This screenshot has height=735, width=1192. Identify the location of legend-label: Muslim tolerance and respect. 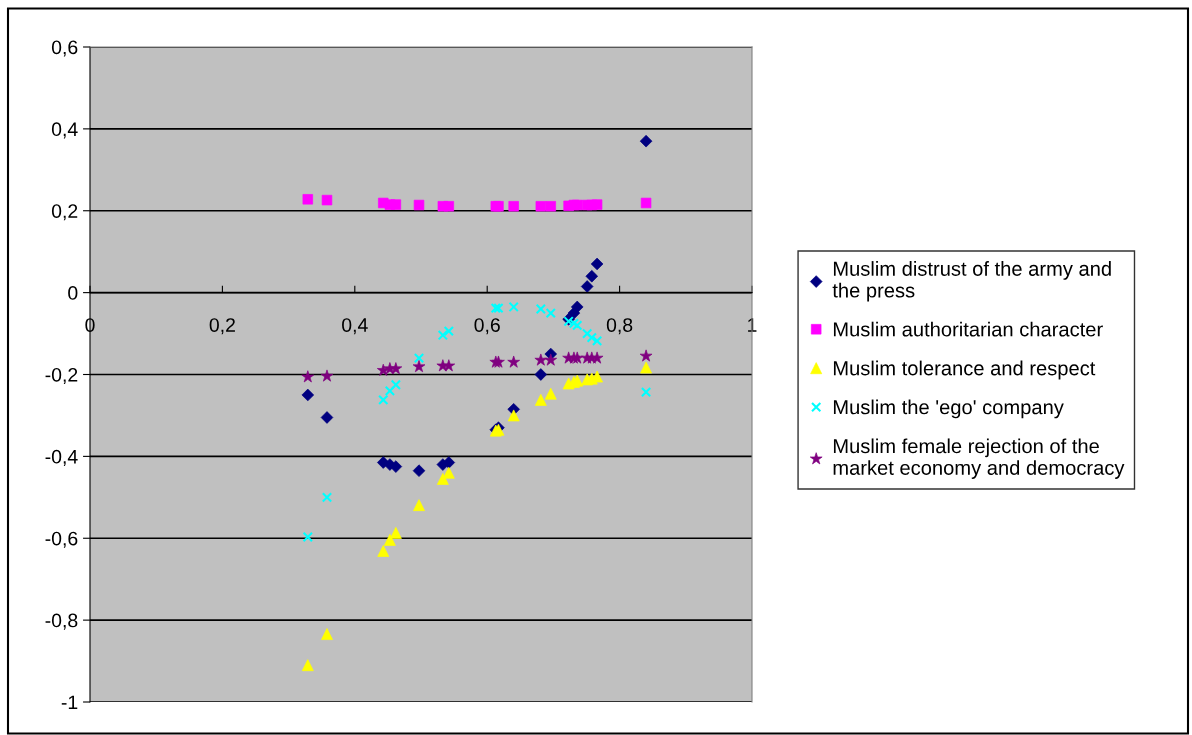
(964, 370).